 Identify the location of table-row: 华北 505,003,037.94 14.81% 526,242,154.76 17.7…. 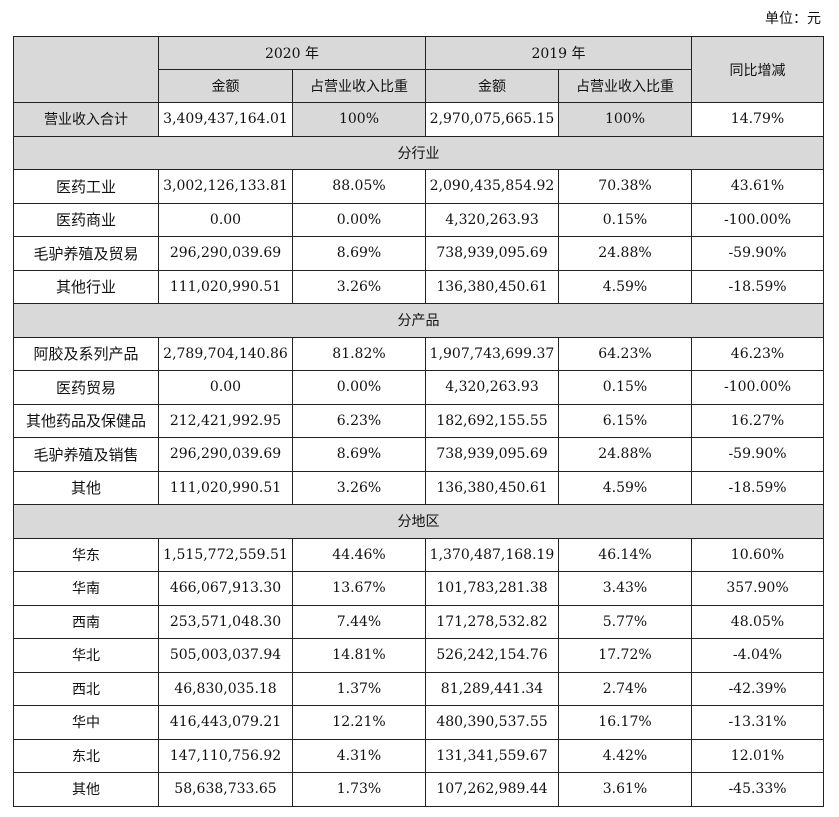
(418, 655).